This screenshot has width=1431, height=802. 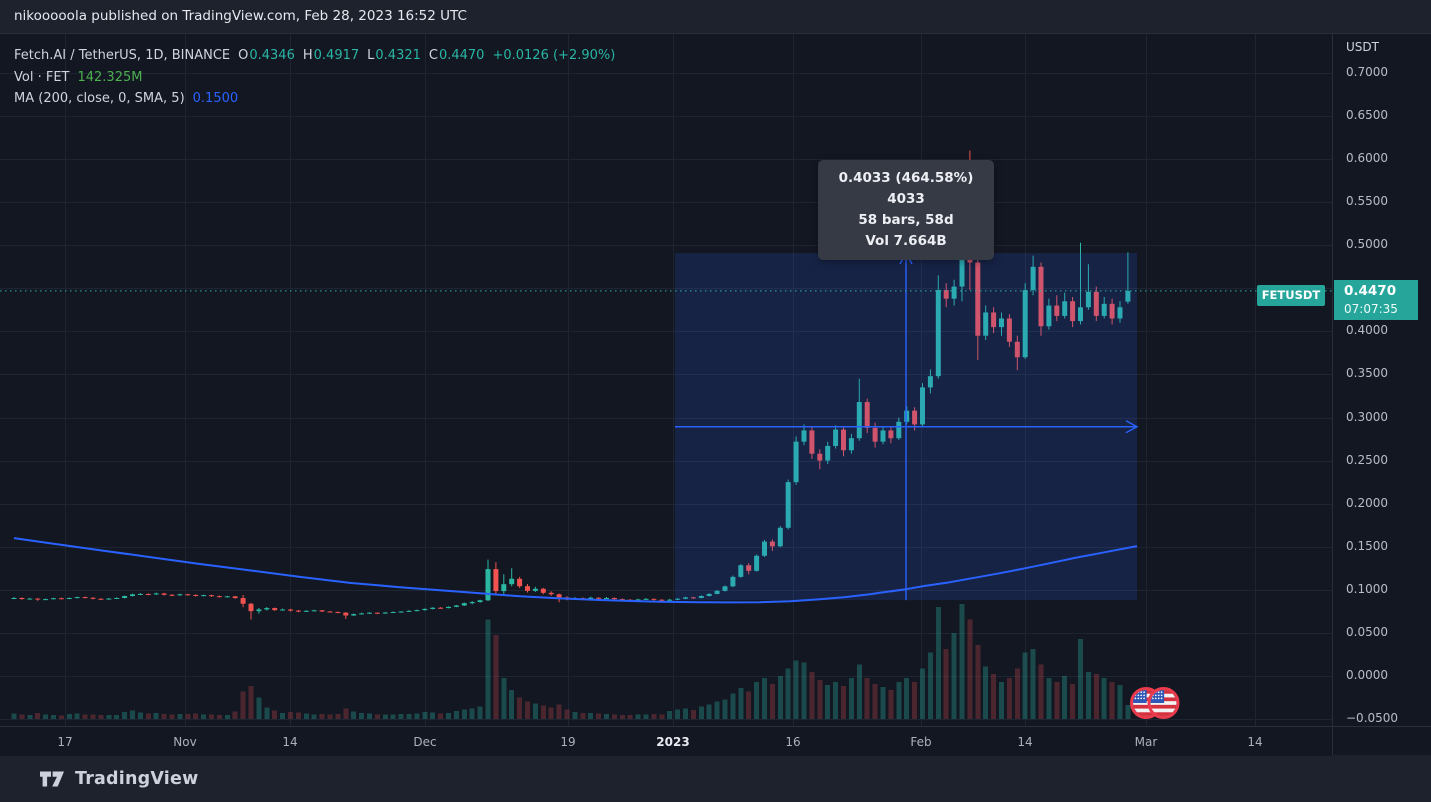 What do you see at coordinates (99, 98) in the screenshot?
I see `ma-label: MA (200, close, 0, SMA, 5)` at bounding box center [99, 98].